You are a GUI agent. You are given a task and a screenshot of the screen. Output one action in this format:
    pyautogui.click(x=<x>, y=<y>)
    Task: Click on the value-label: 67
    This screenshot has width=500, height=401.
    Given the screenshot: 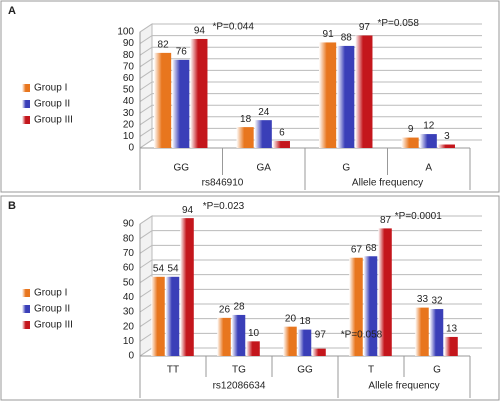 What is the action you would take?
    pyautogui.click(x=357, y=249)
    